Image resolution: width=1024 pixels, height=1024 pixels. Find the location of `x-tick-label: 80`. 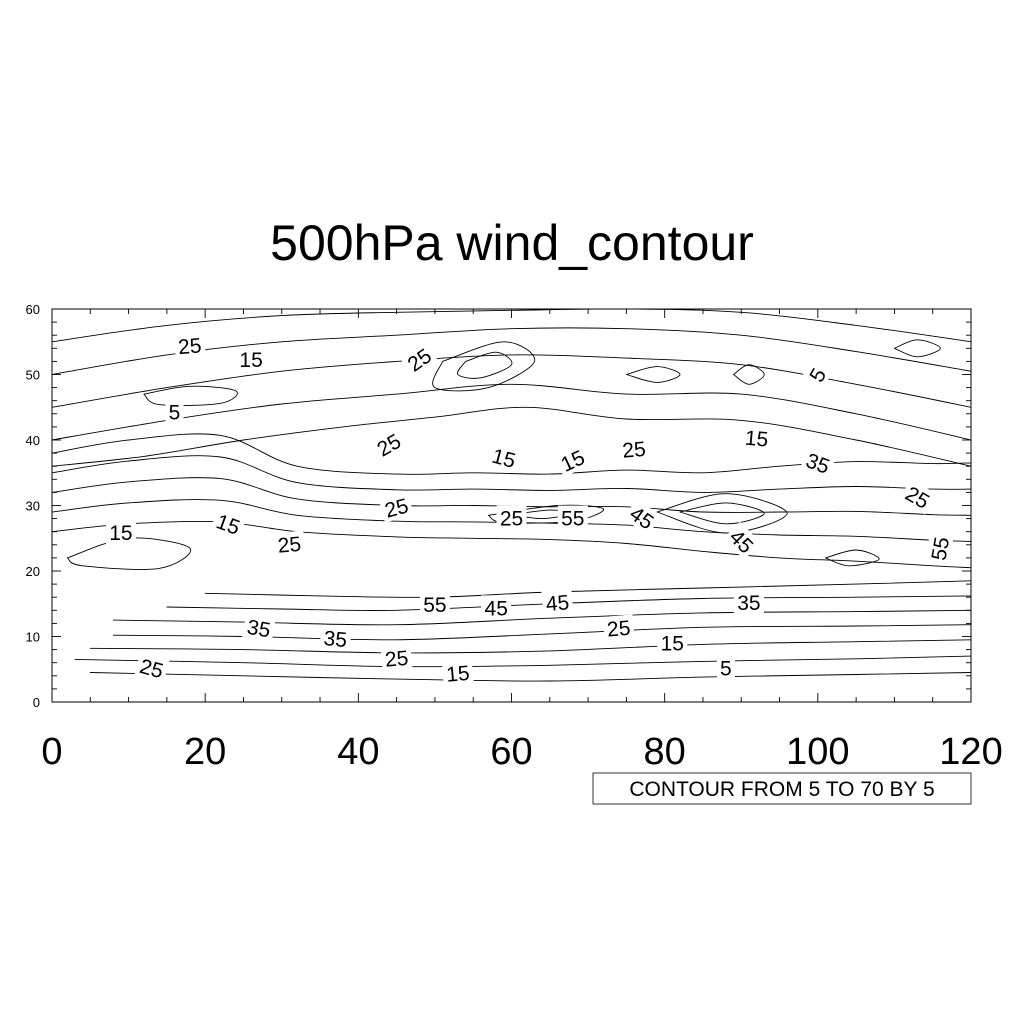

x-tick-label: 80 is located at coordinates (665, 752).